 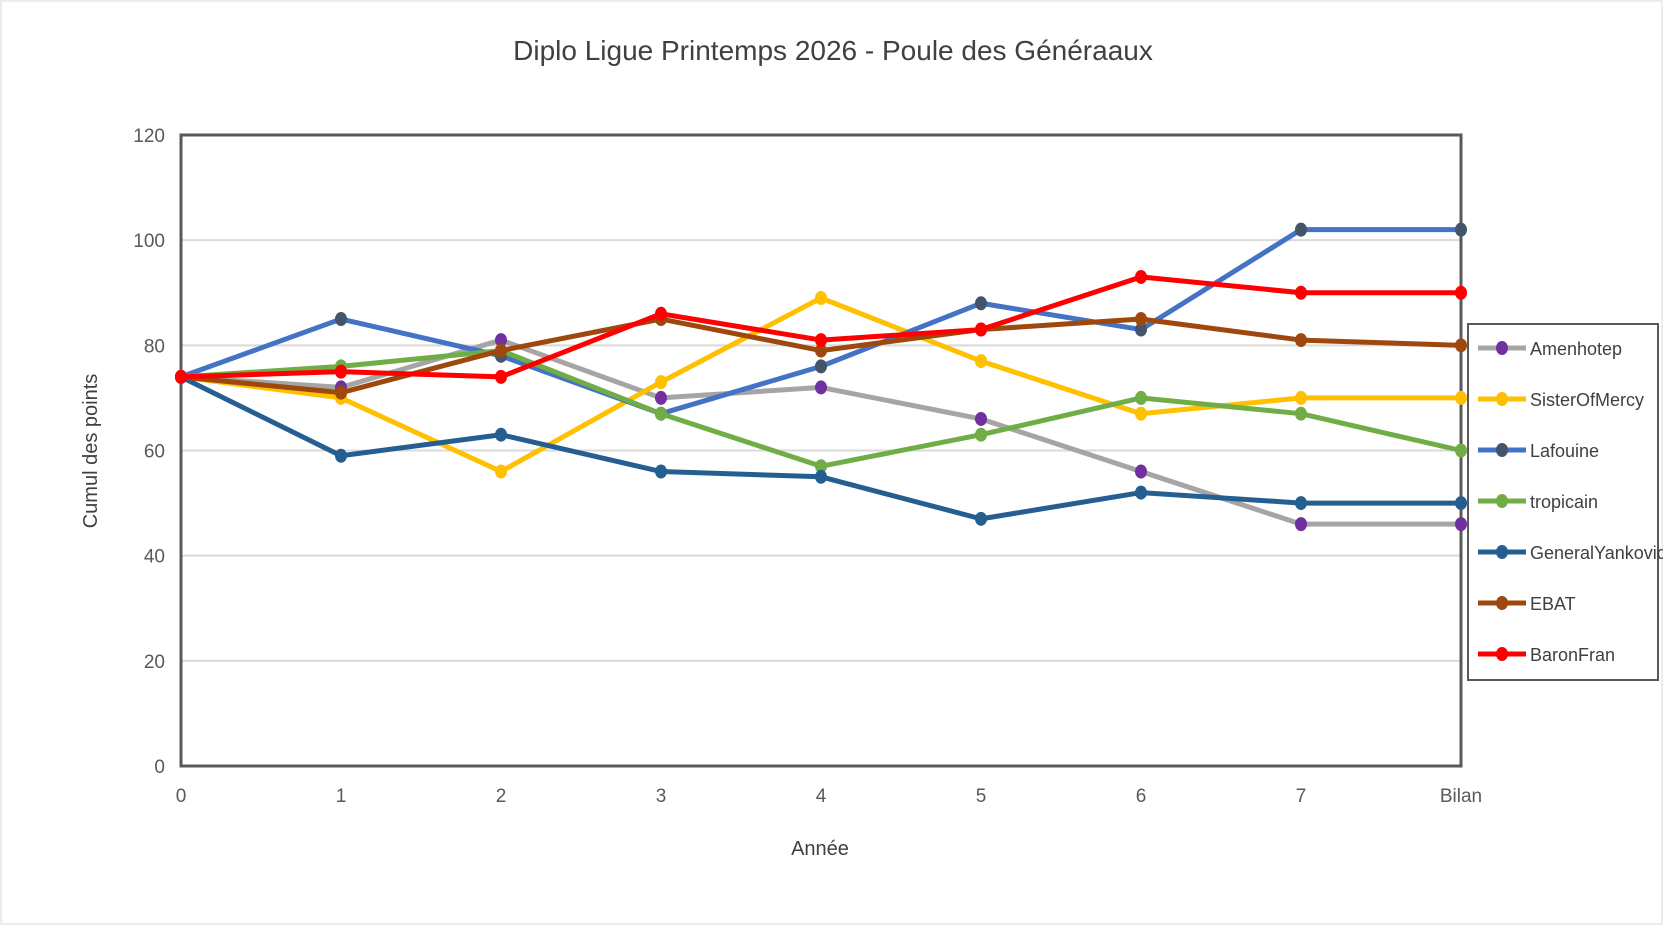 What do you see at coordinates (1553, 604) in the screenshot?
I see `legend-label: EBAT` at bounding box center [1553, 604].